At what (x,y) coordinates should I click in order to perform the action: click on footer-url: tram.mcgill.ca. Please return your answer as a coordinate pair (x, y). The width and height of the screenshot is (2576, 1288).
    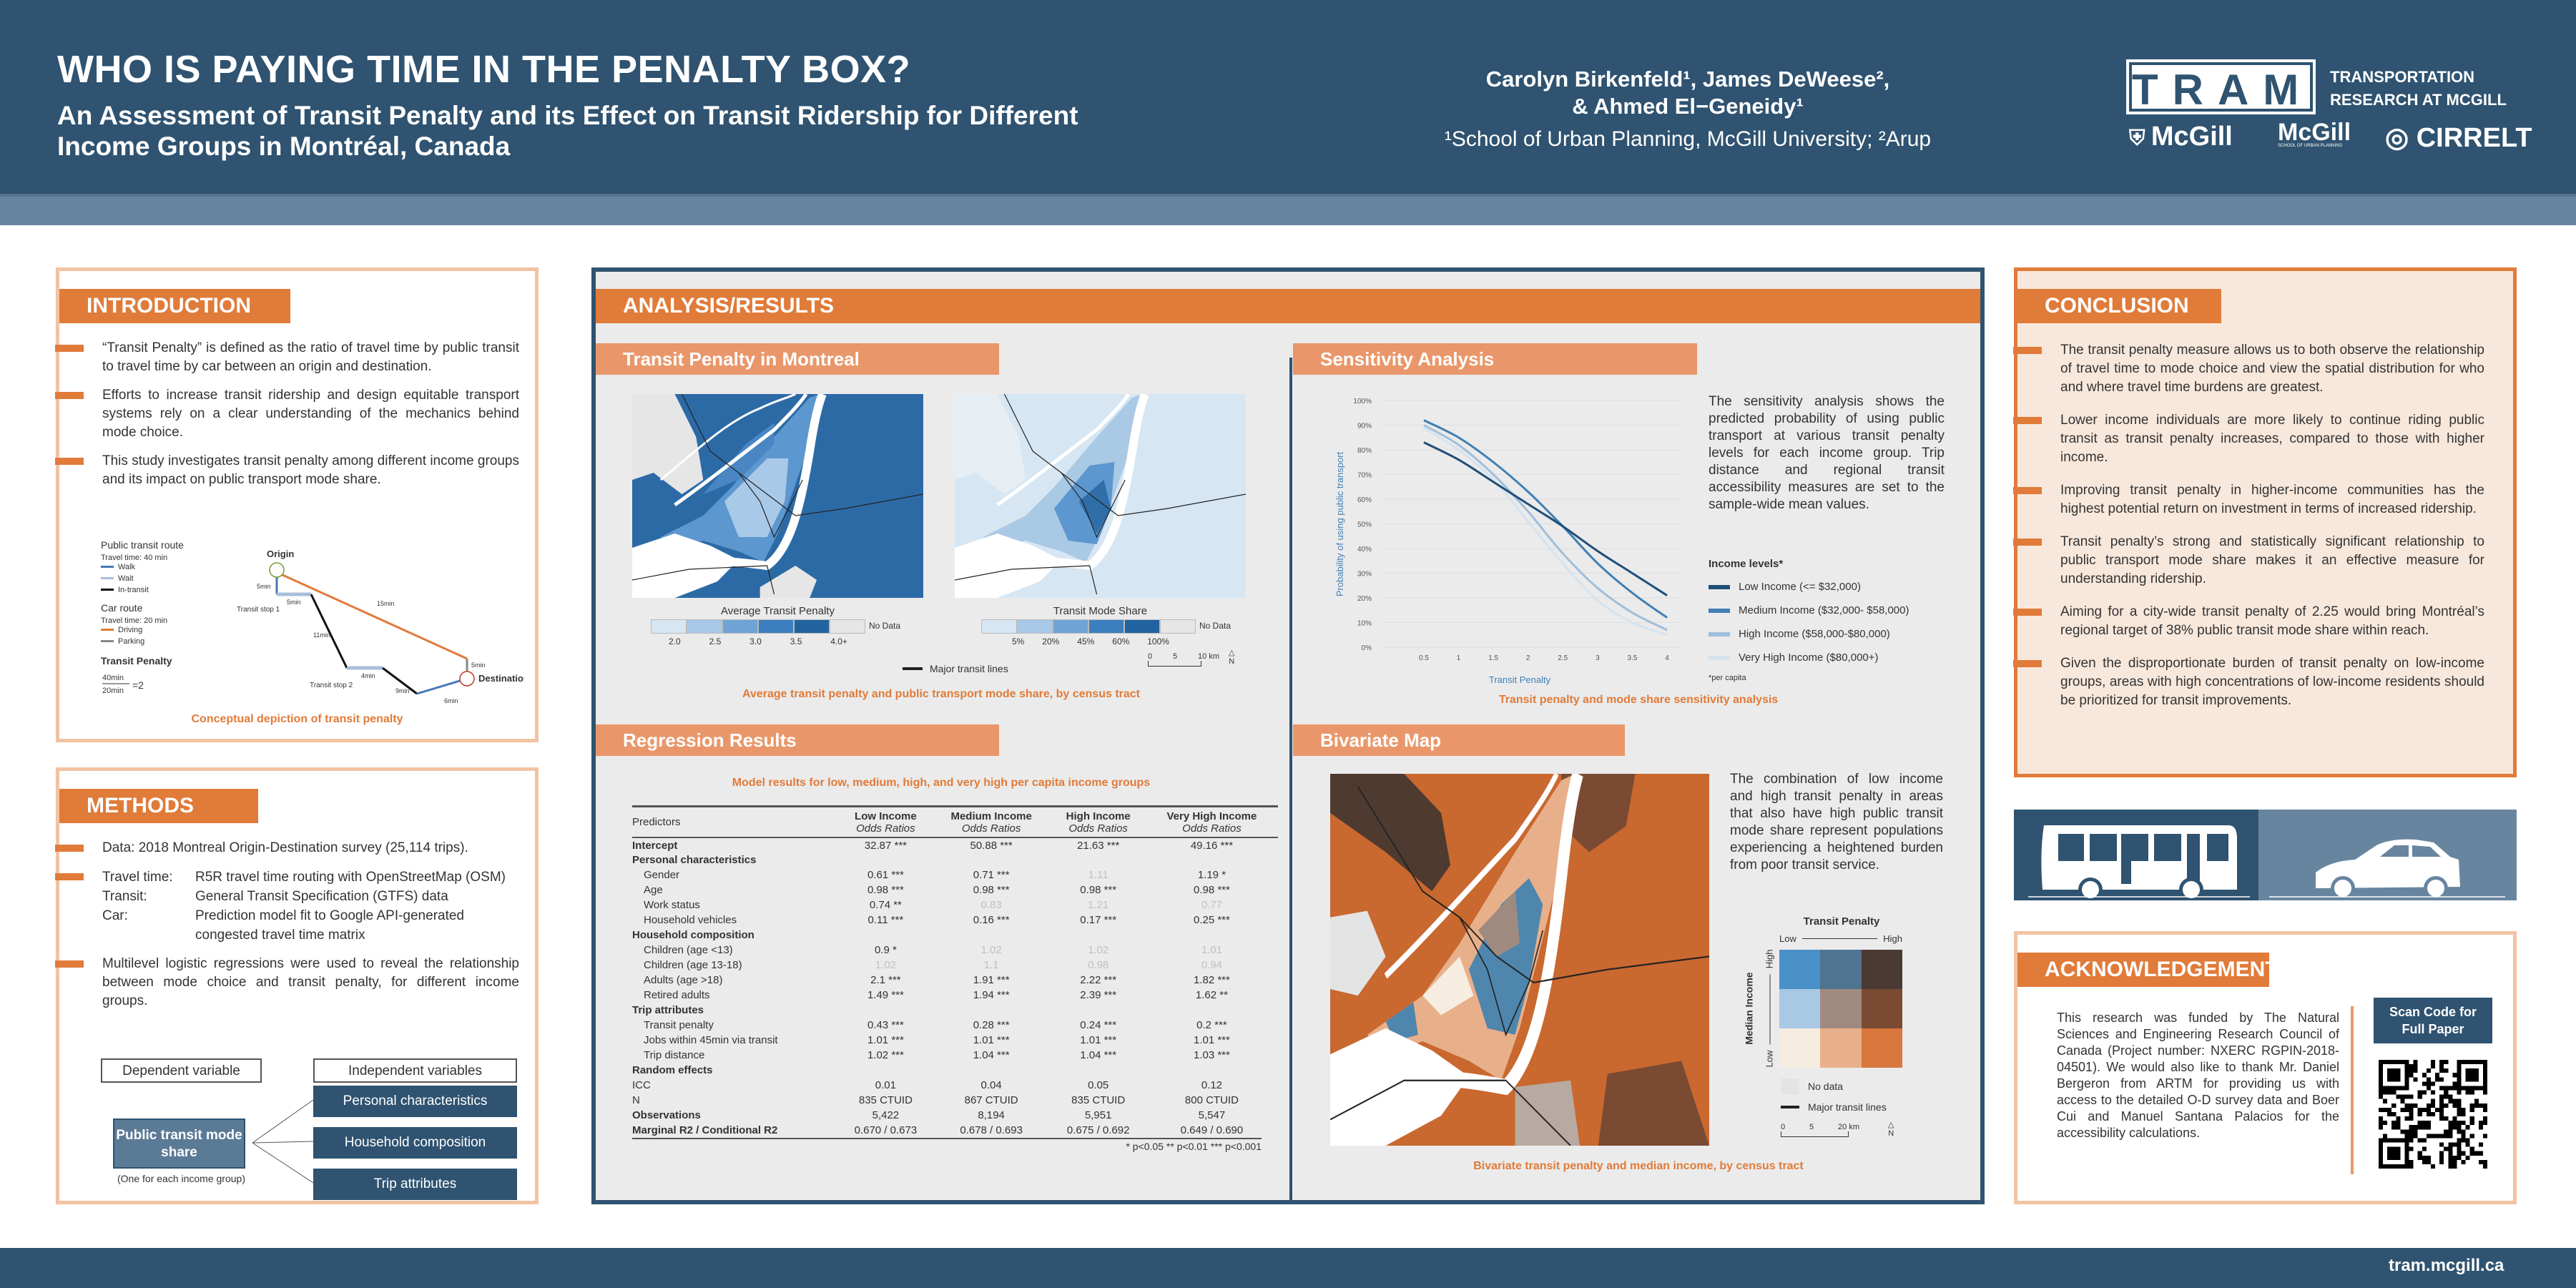
    Looking at the image, I should click on (2446, 1265).